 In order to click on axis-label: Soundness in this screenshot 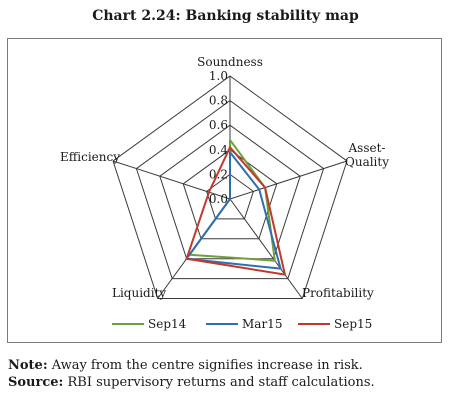, I will do `click(230, 62)`.